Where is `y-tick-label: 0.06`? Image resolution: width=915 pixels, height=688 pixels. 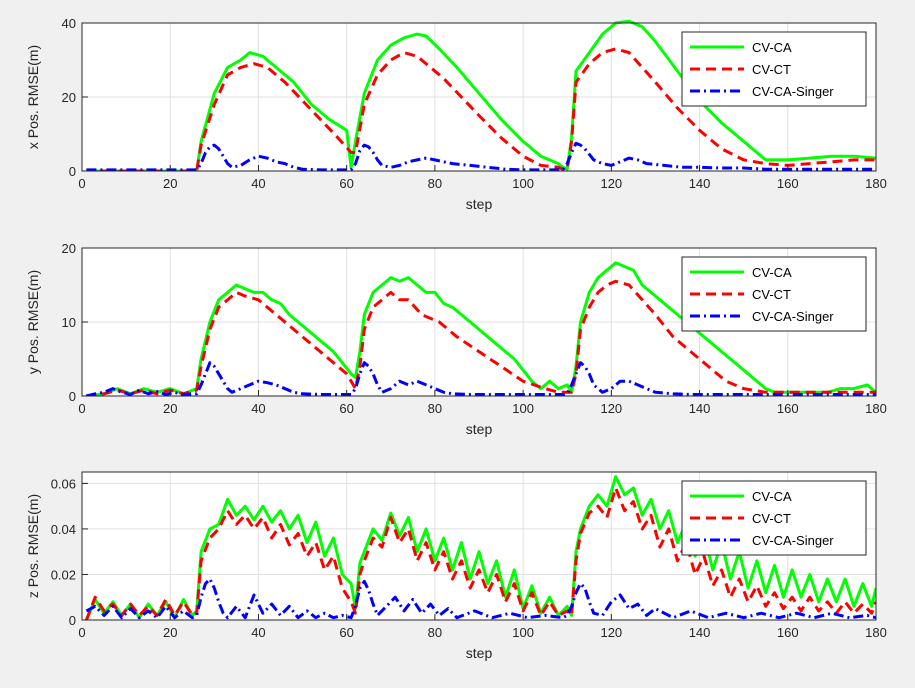
y-tick-label: 0.06 is located at coordinates (63, 483).